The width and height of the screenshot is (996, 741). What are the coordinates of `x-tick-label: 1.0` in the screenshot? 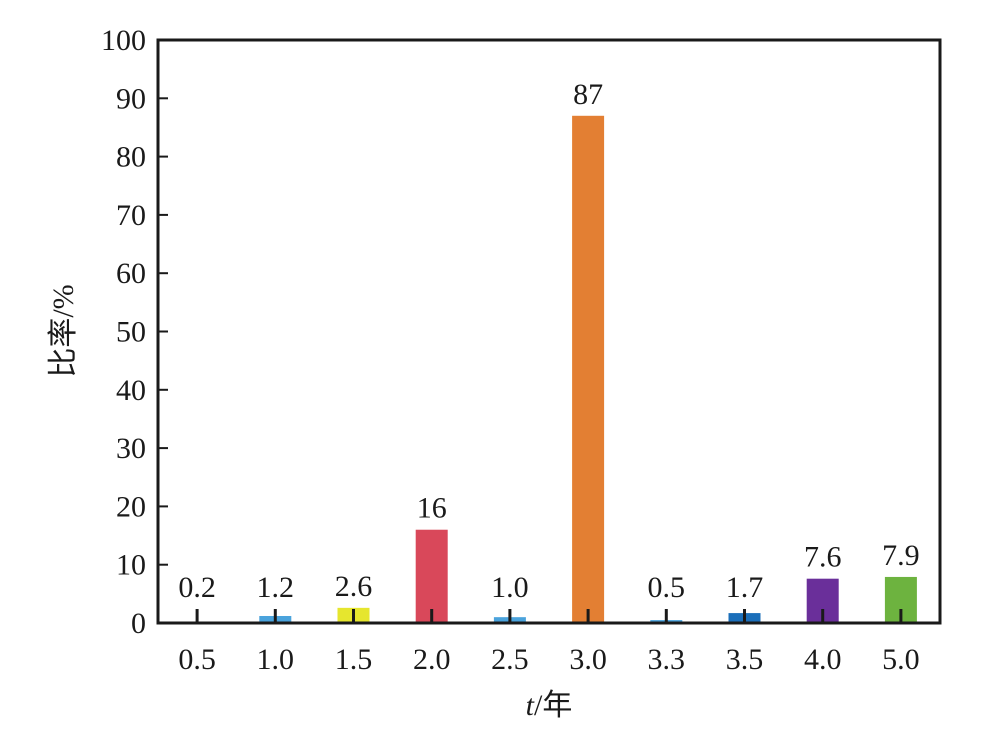 It's located at (276, 659).